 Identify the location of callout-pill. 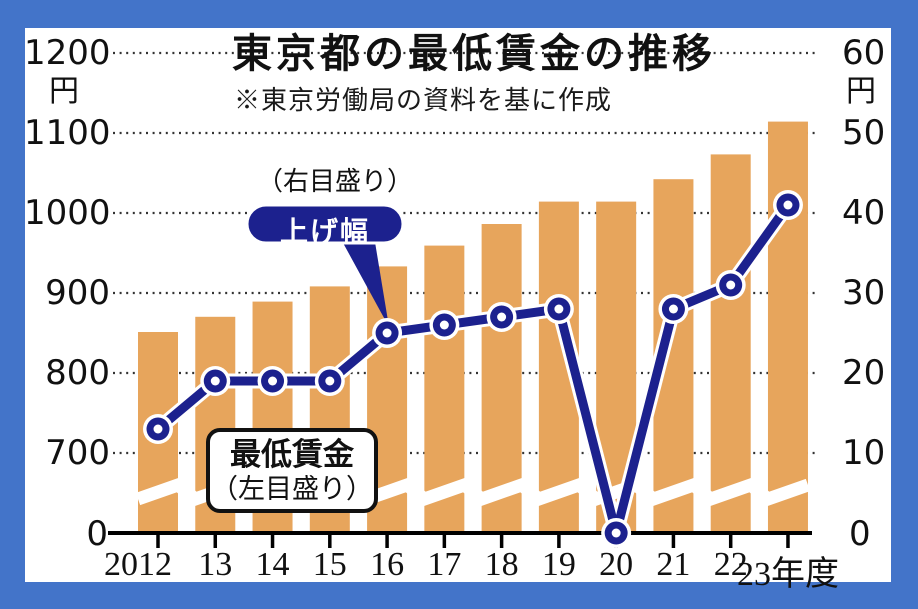
(325, 224).